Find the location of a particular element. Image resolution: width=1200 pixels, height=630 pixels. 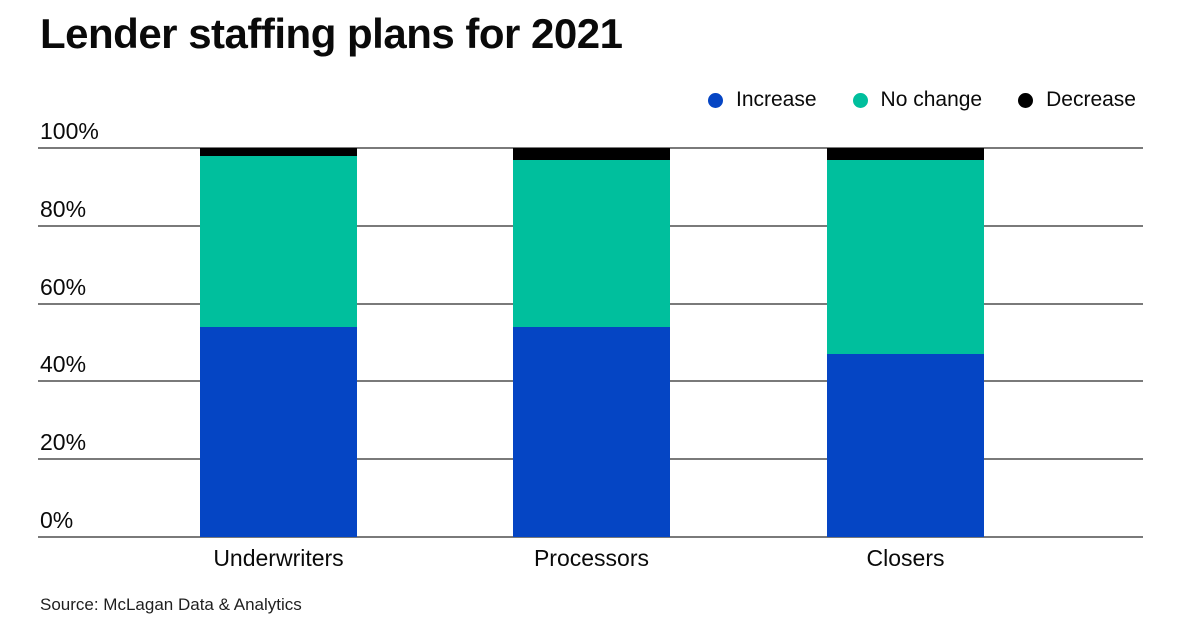

bar-segment-closers-no-change is located at coordinates (905, 257).